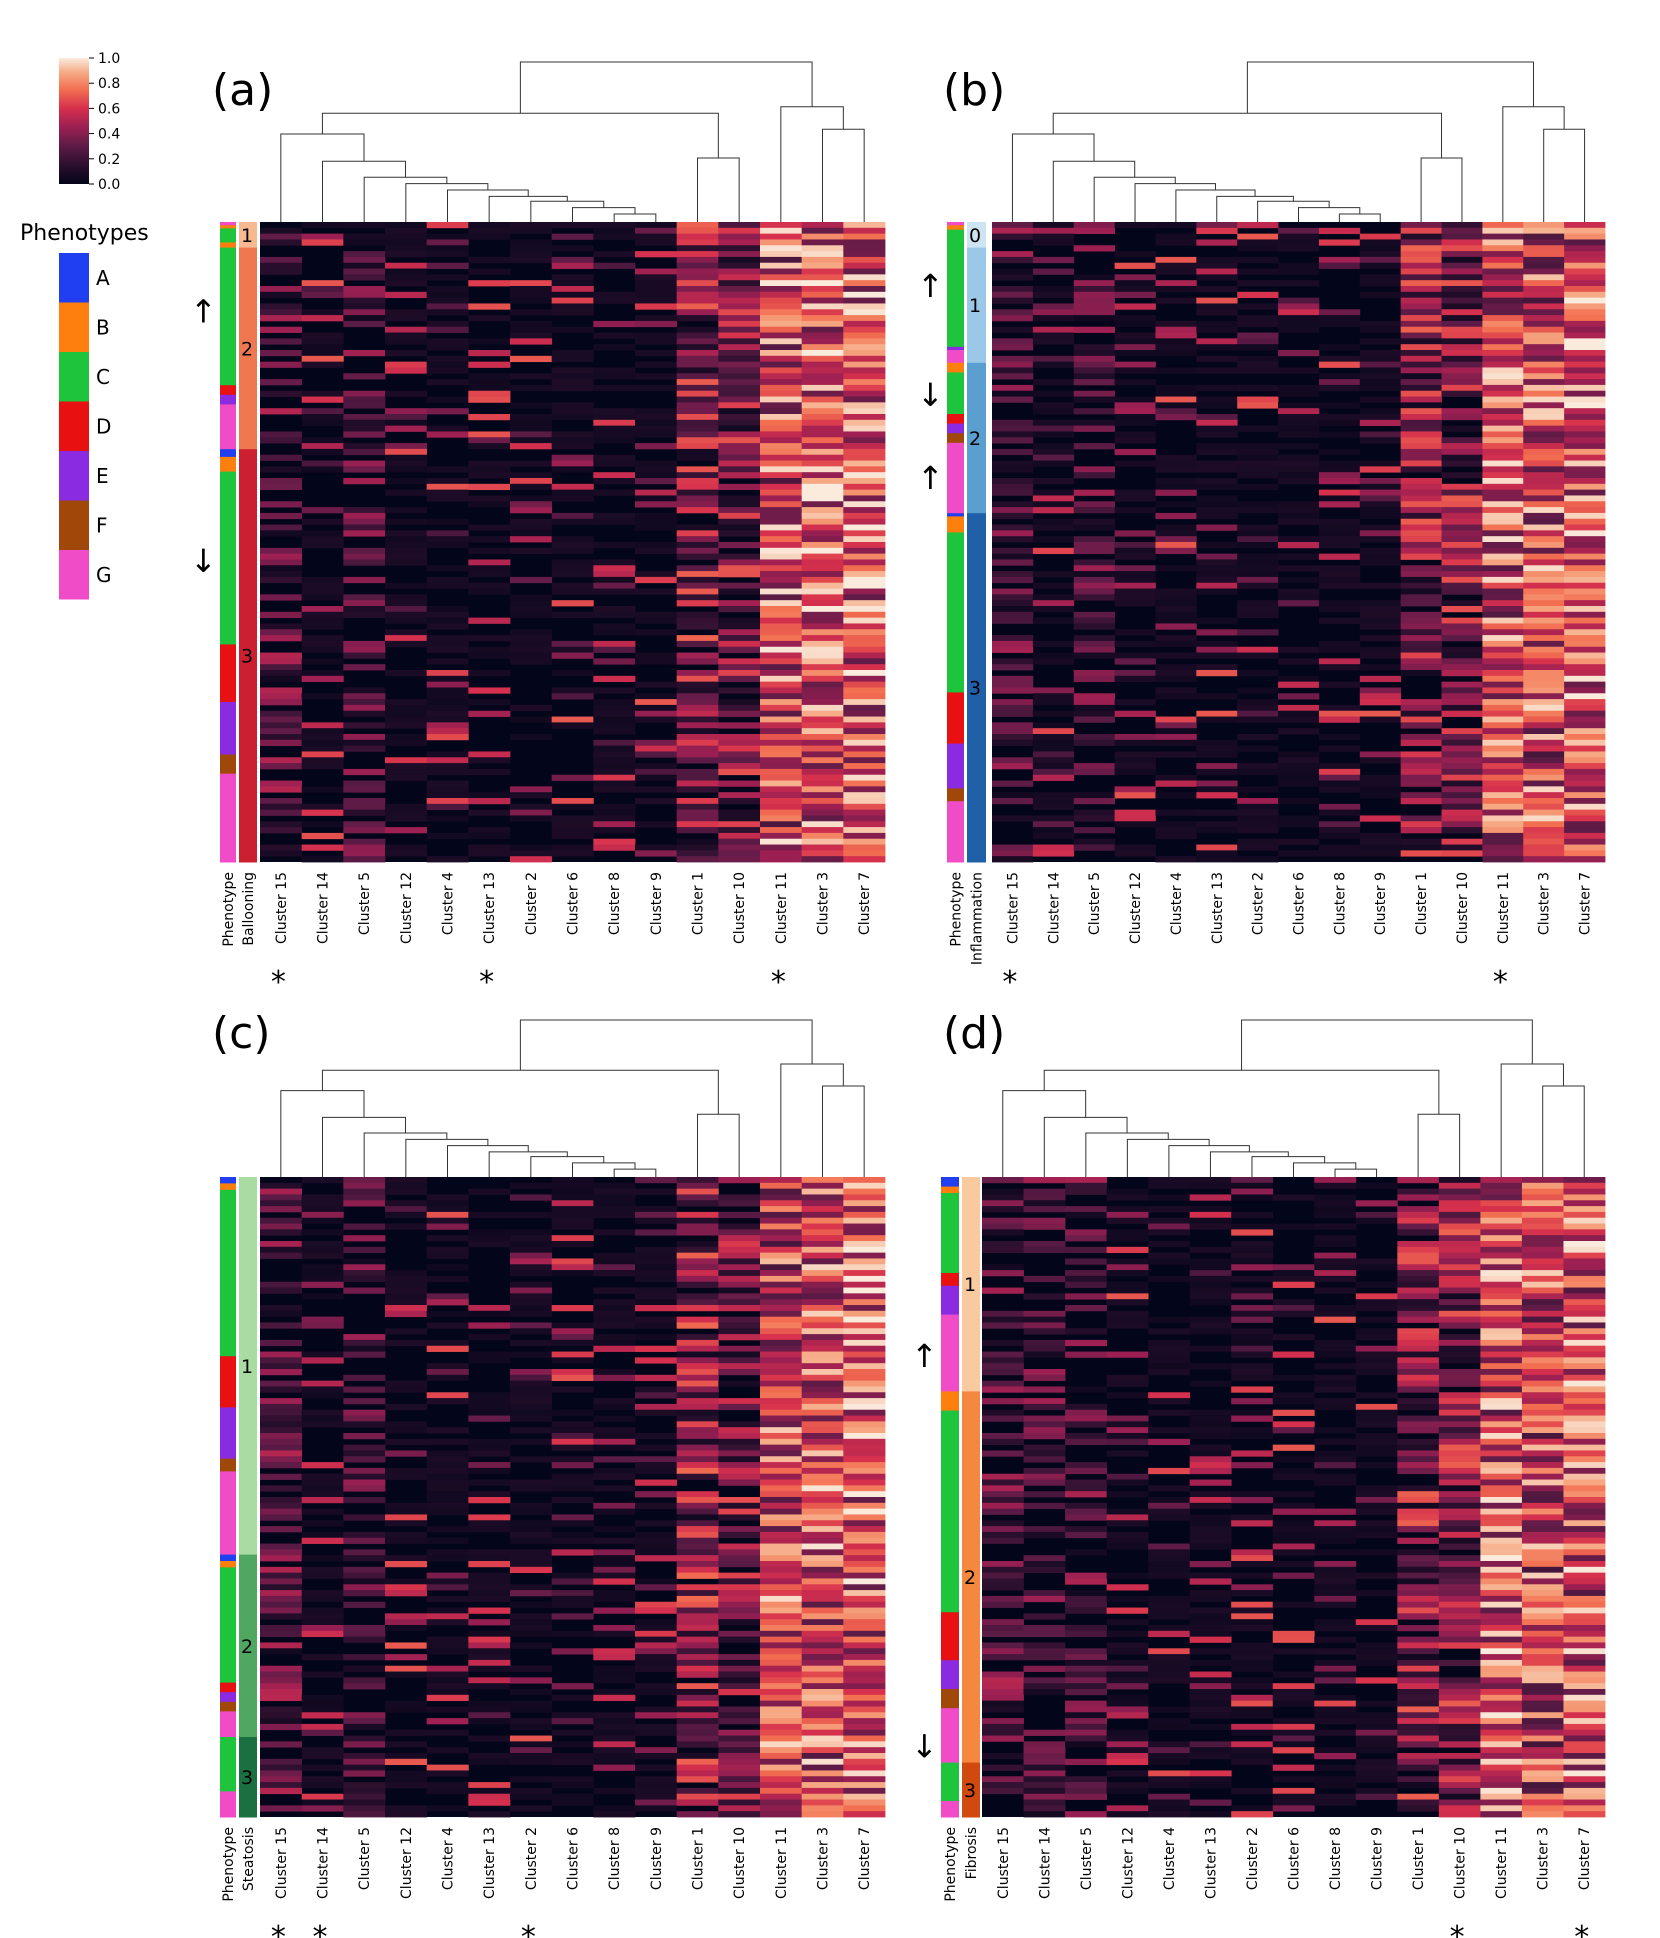 This screenshot has height=1938, width=1660. I want to click on significance-star: *, so click(278, 982).